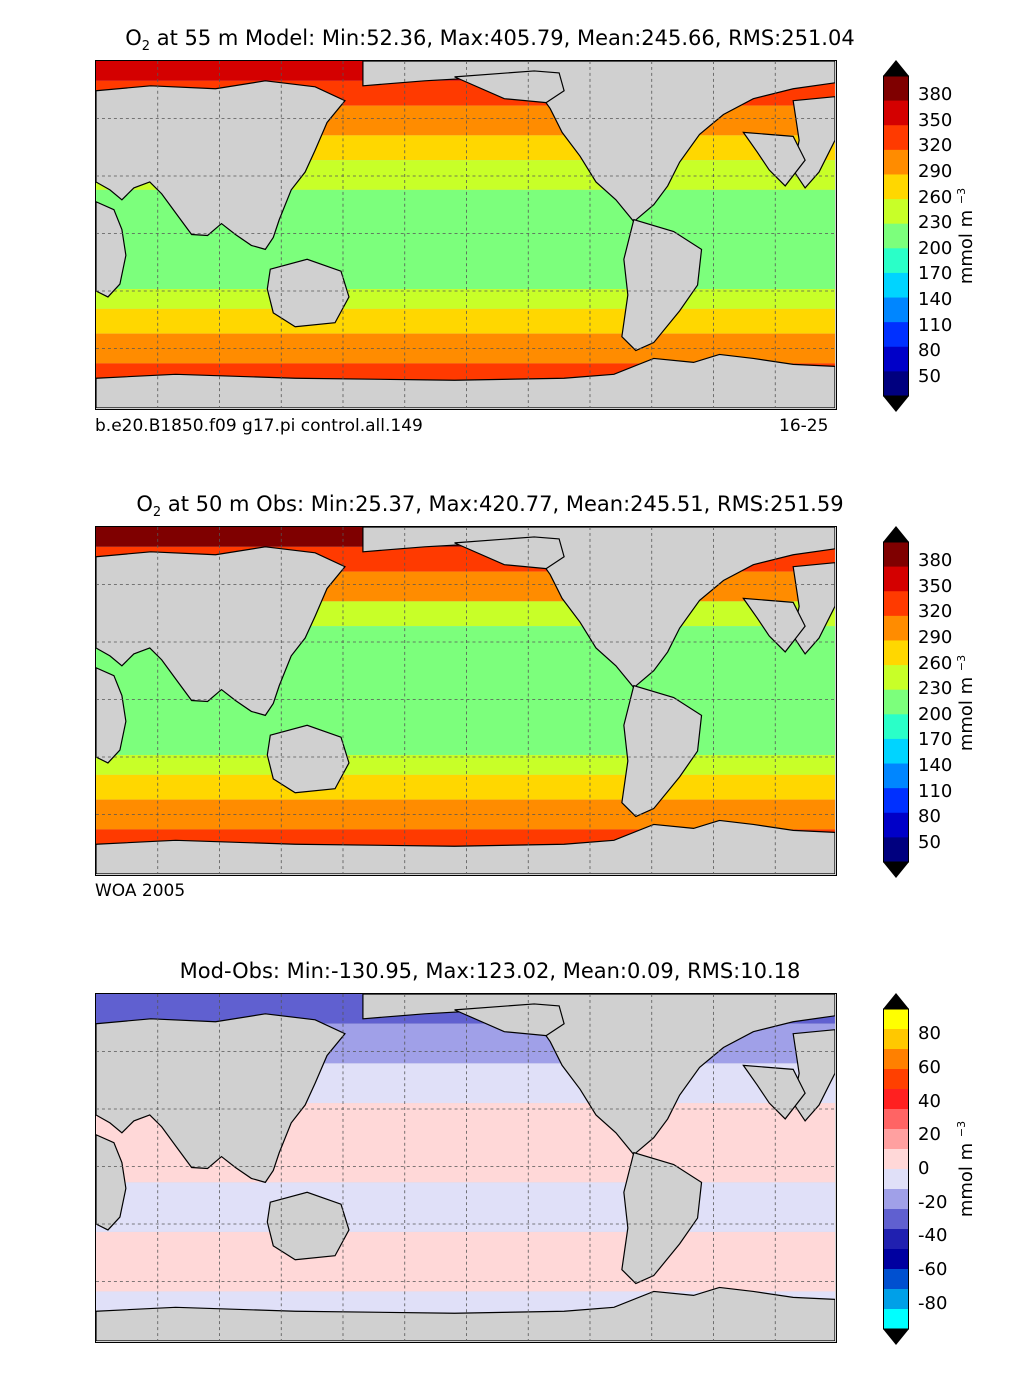 Image resolution: width=1021 pixels, height=1374 pixels. Describe the element at coordinates (935, 689) in the screenshot. I see `colorbar-tick-label: 230` at that location.